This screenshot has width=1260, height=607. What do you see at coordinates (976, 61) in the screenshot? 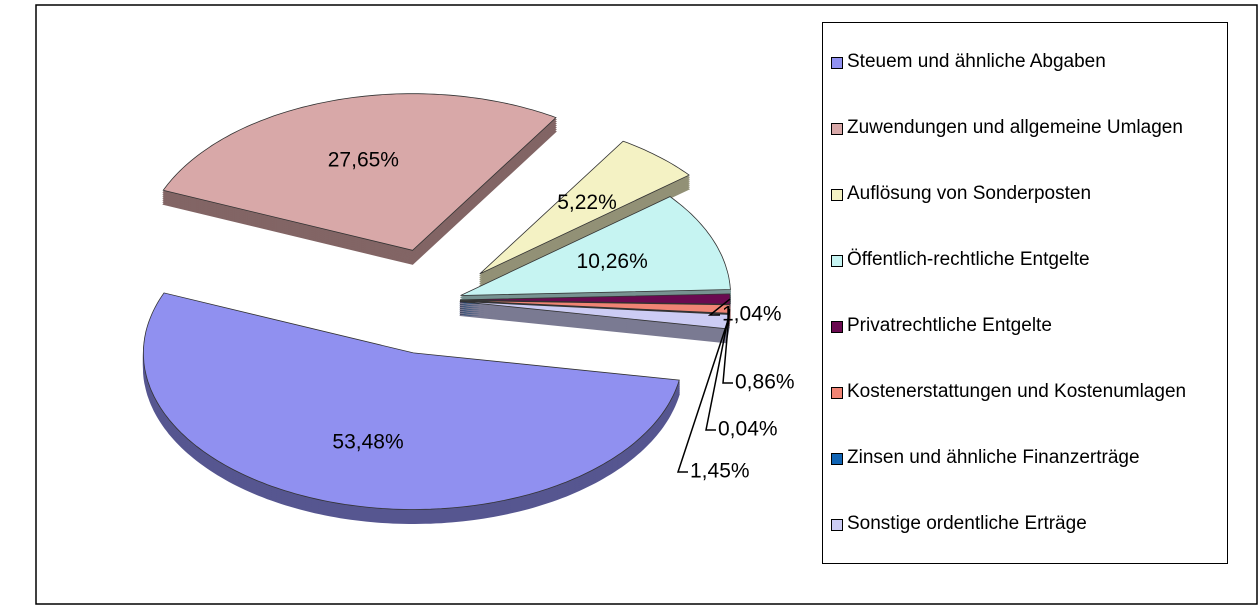
I see `legend-label: Steuem und ähnliche Abgaben` at bounding box center [976, 61].